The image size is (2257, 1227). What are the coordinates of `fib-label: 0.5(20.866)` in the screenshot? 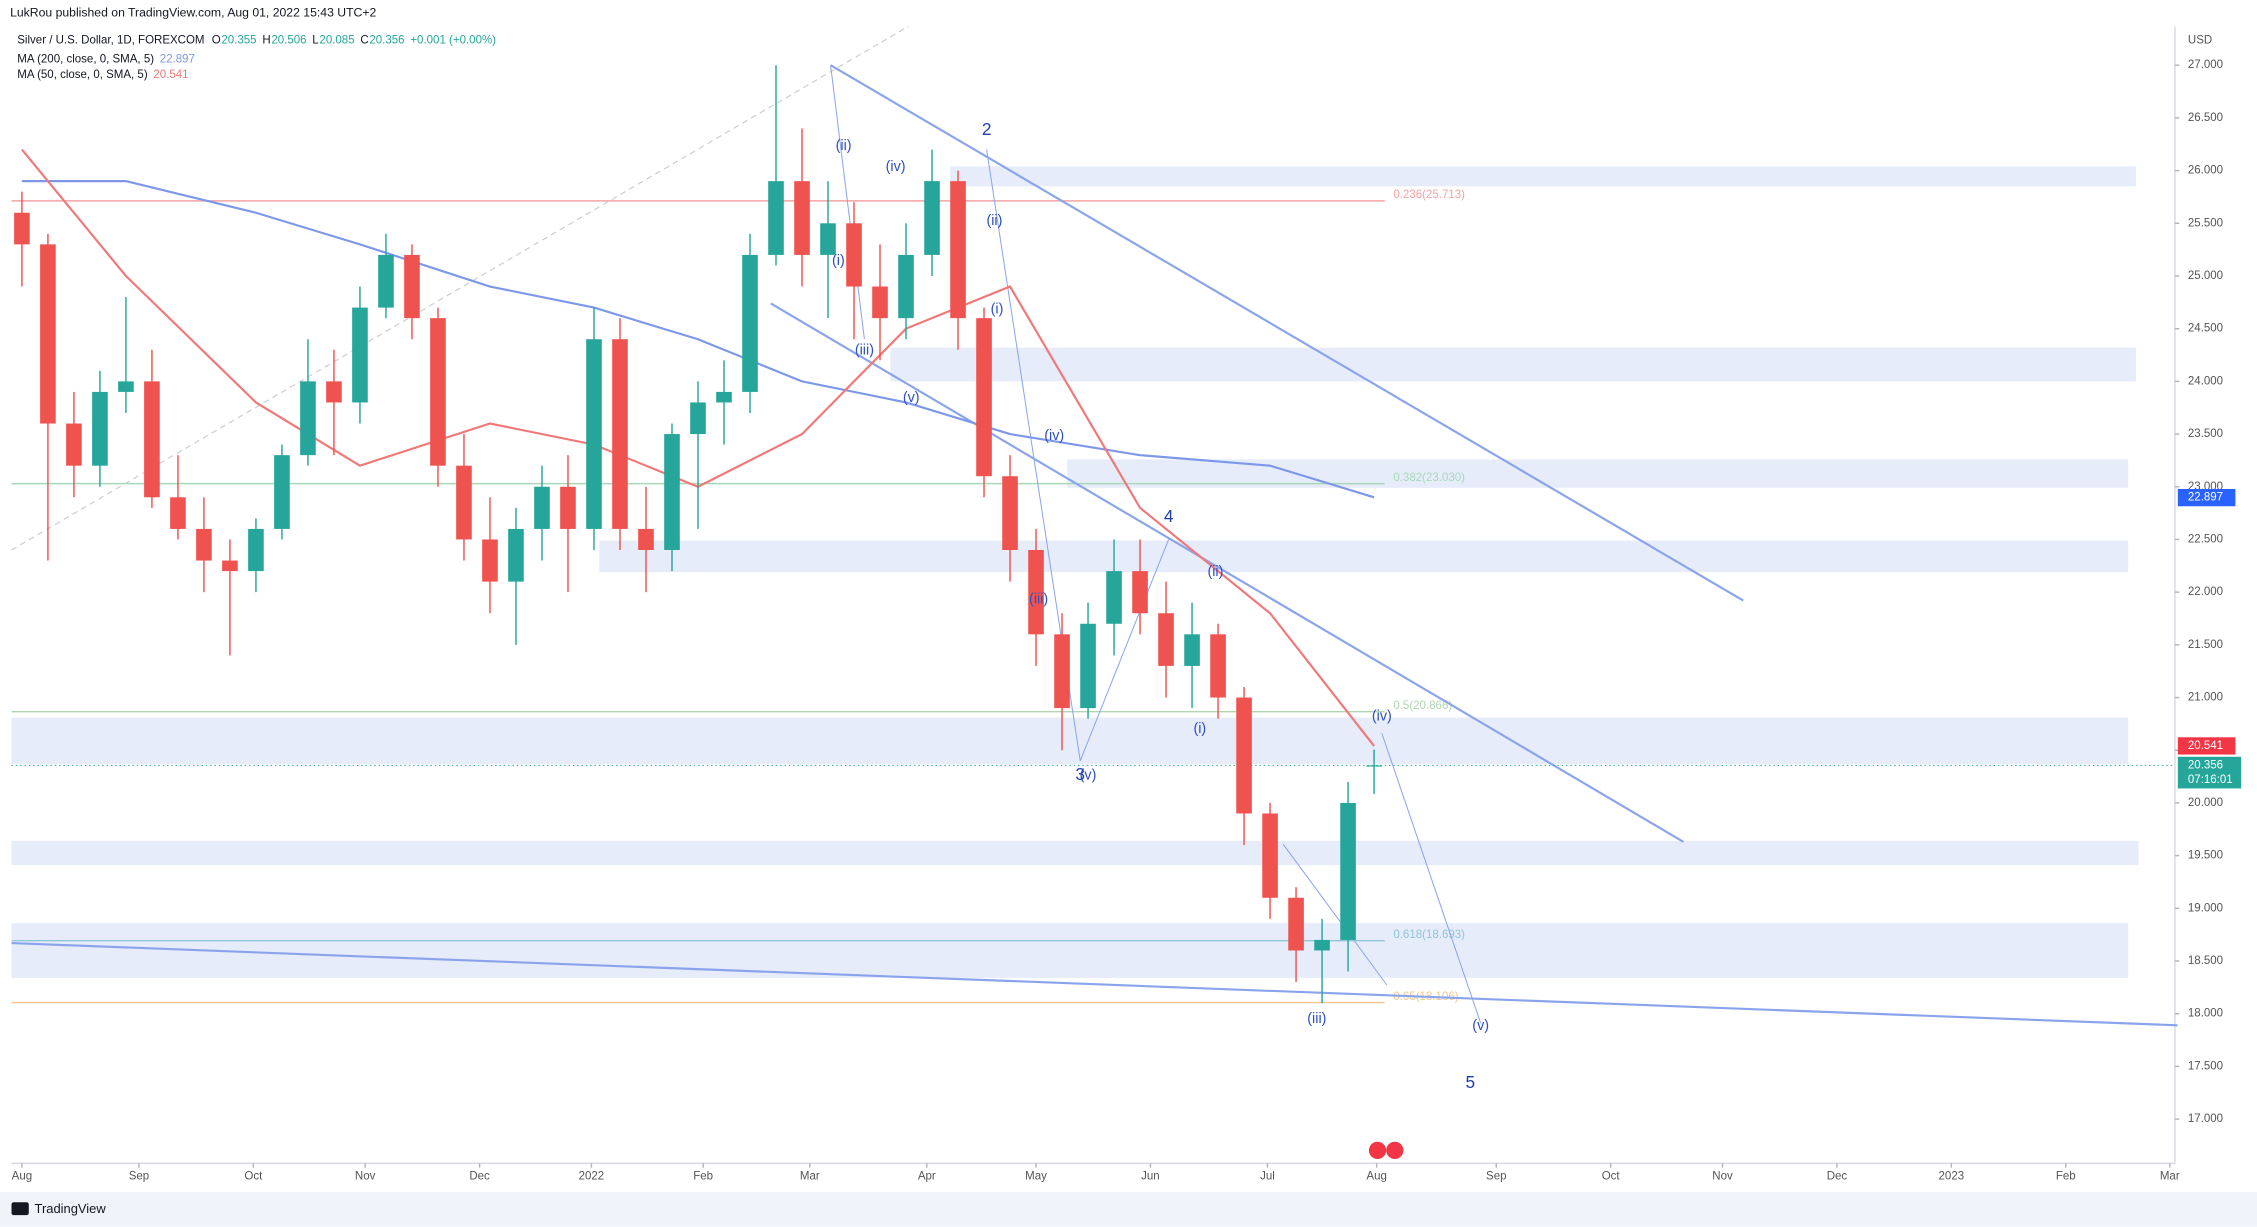 It's located at (1422, 706).